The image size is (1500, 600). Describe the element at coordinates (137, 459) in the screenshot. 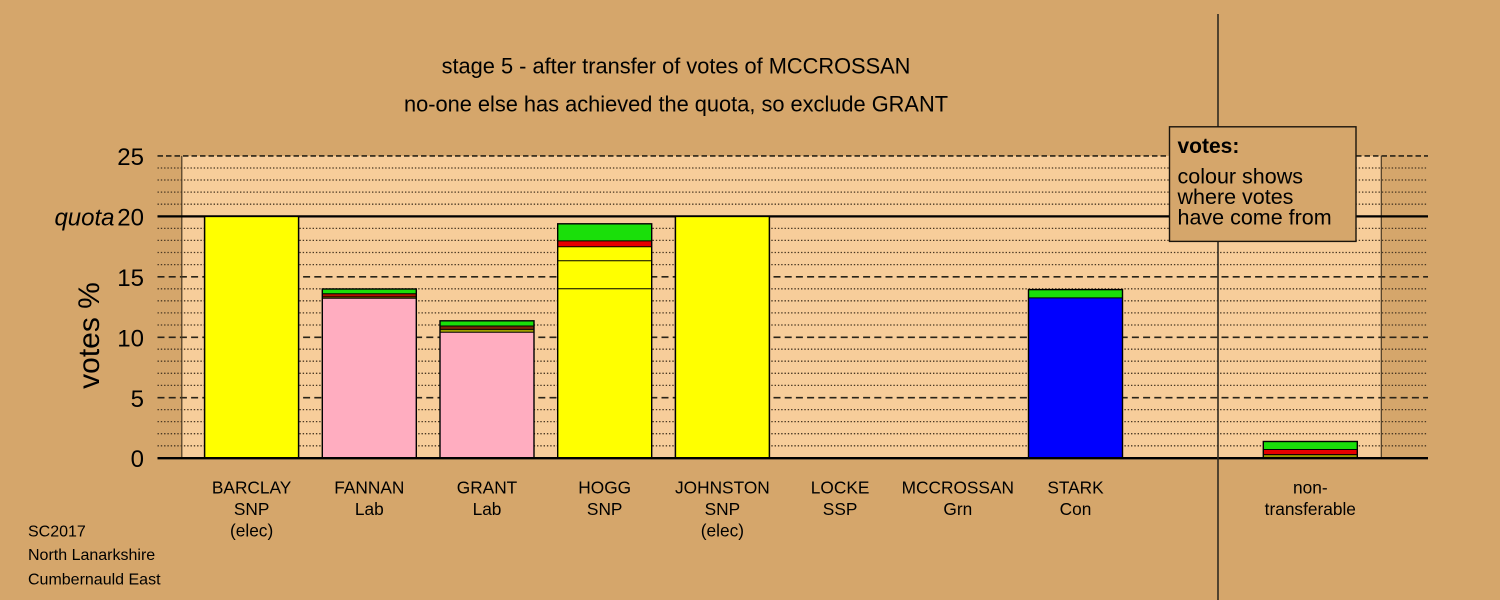

I see `svg-text: 0` at that location.